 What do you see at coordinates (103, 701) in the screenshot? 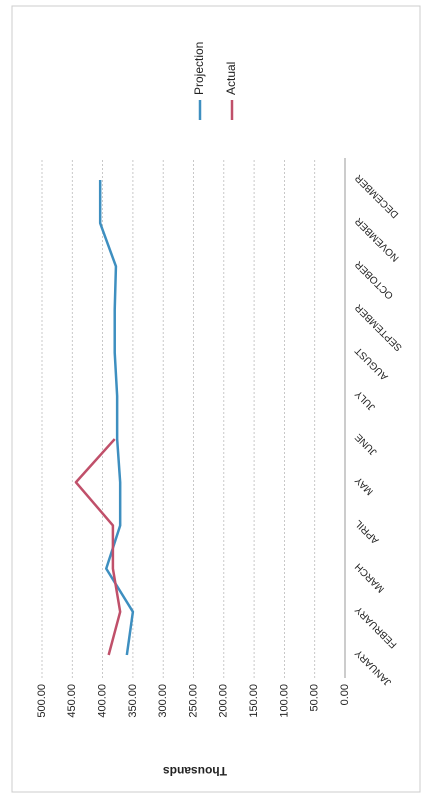
I see `y-tick-label: 400.00` at bounding box center [103, 701].